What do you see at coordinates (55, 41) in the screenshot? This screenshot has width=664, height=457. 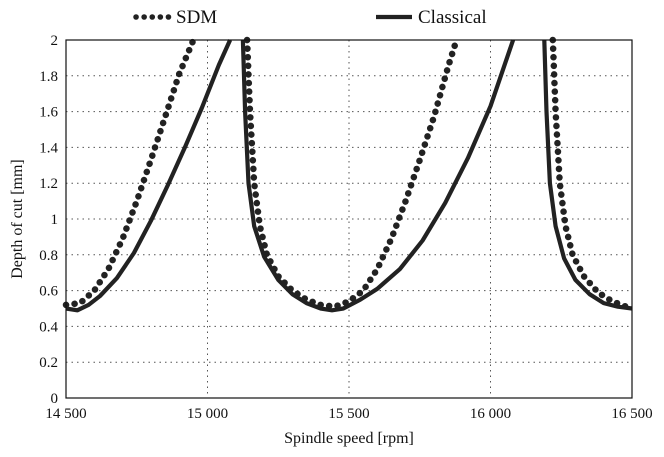 I see `y-tick-label: 2` at bounding box center [55, 41].